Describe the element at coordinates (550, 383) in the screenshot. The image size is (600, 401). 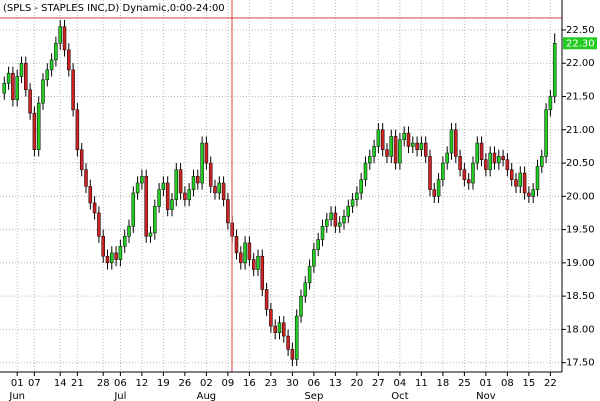
I see `x-tick-label: 22` at that location.